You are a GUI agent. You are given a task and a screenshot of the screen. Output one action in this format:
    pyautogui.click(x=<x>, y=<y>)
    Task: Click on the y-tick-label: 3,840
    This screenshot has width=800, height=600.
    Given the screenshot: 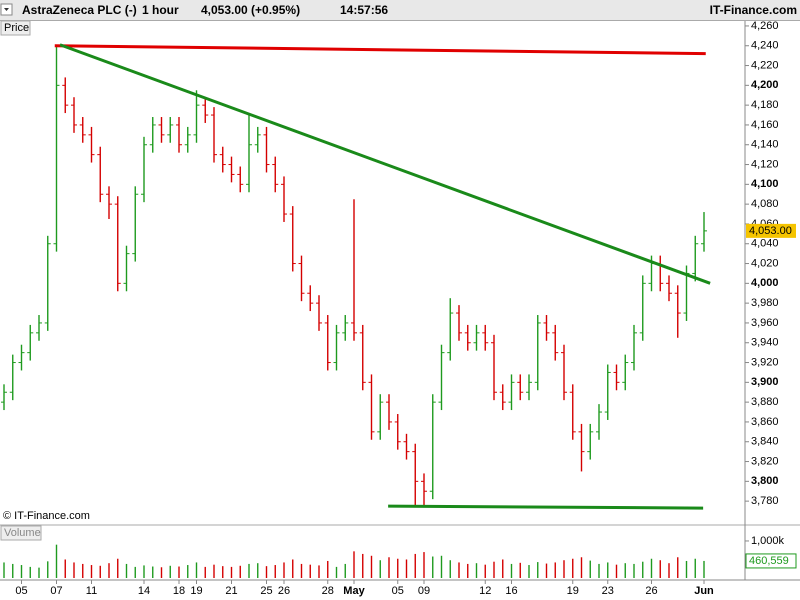 What is the action you would take?
    pyautogui.click(x=765, y=442)
    